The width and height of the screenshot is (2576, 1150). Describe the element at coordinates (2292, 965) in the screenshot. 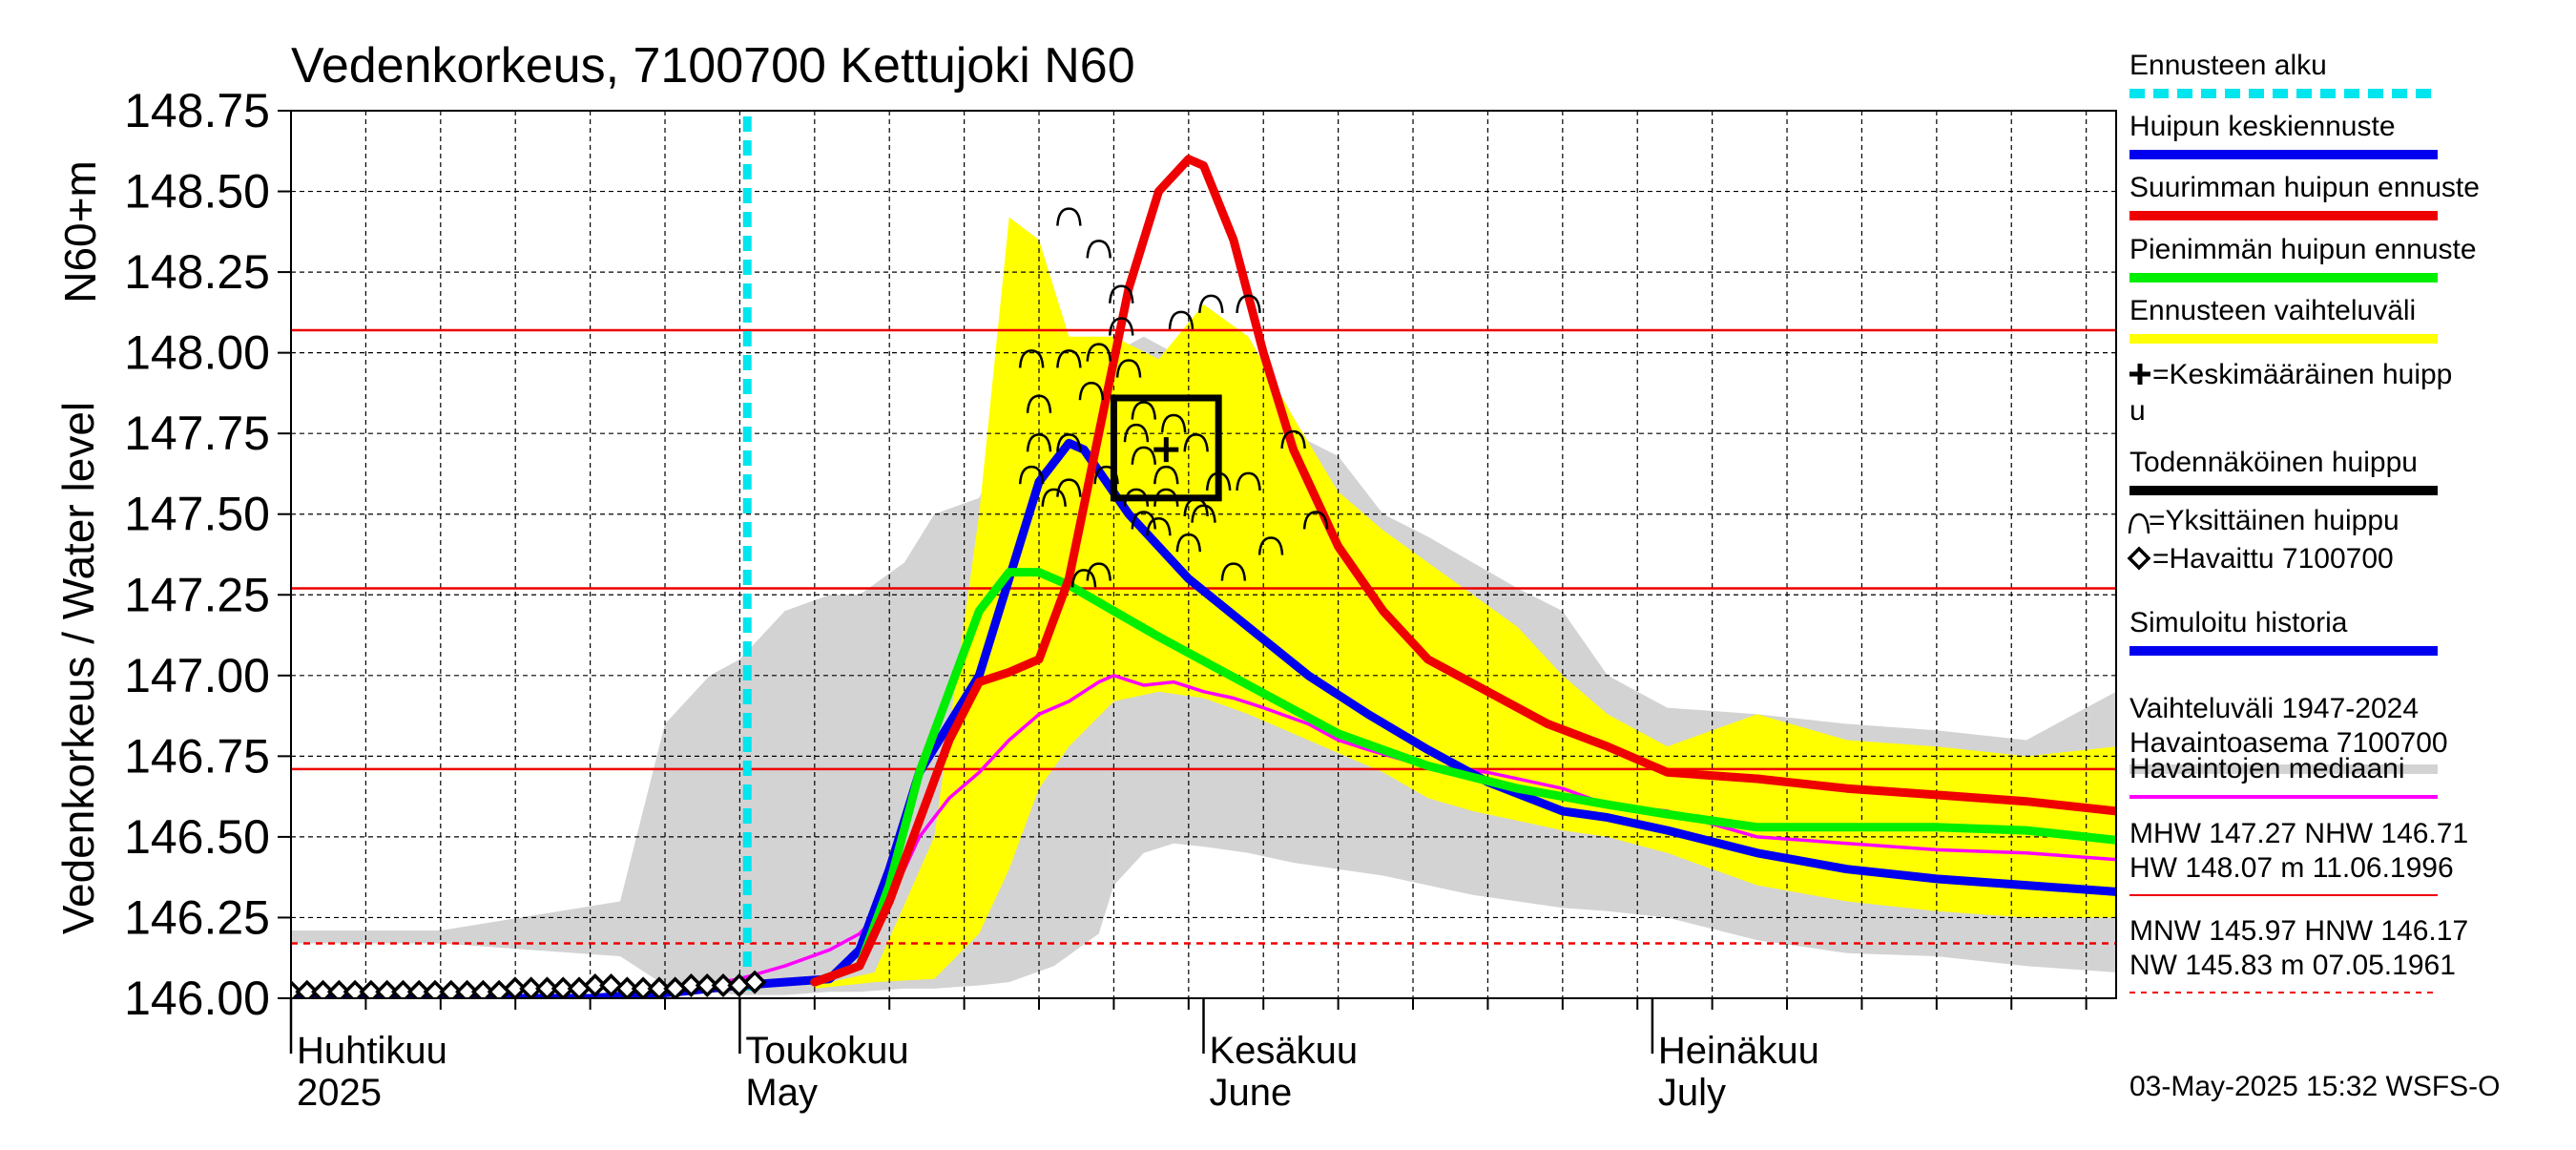

I see `stats-nw: NW 145.83 m 07.05.1961` at that location.